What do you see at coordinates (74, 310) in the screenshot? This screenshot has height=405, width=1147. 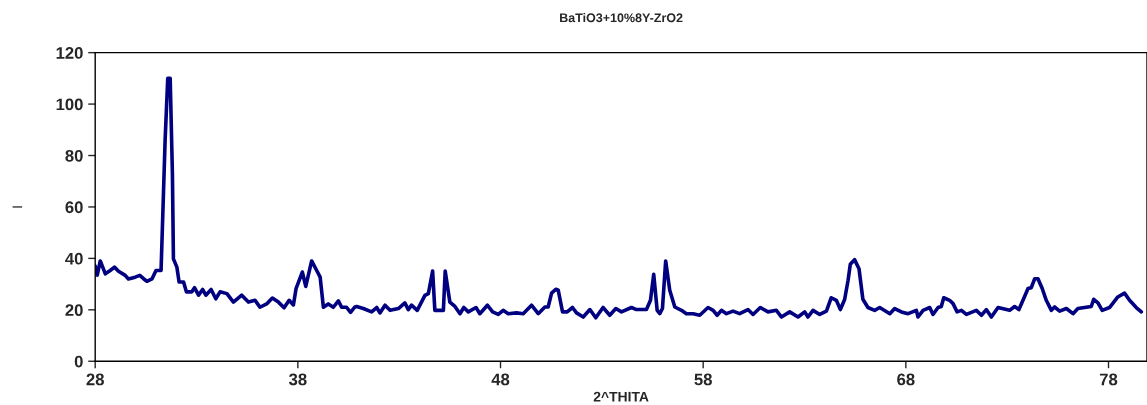 I see `y-tick-label: 20` at bounding box center [74, 310].